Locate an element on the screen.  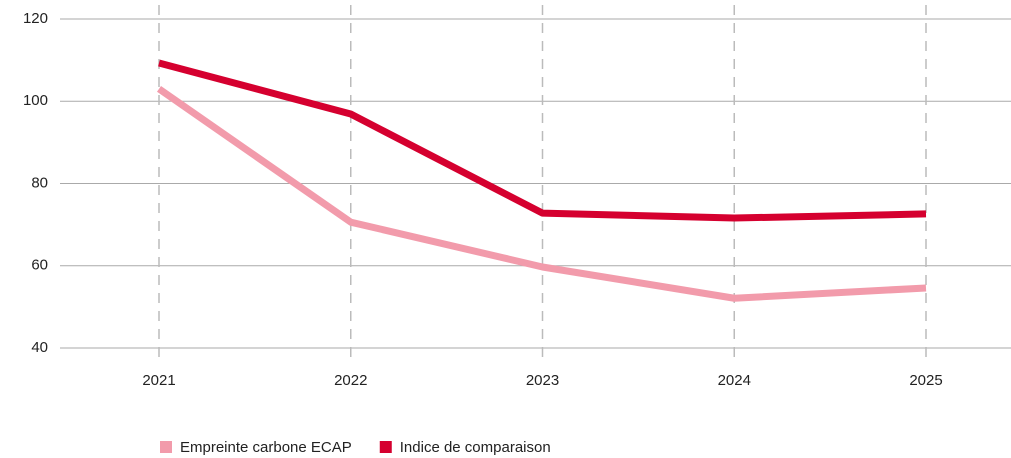
x-tick-label: 2022 is located at coordinates (350, 380).